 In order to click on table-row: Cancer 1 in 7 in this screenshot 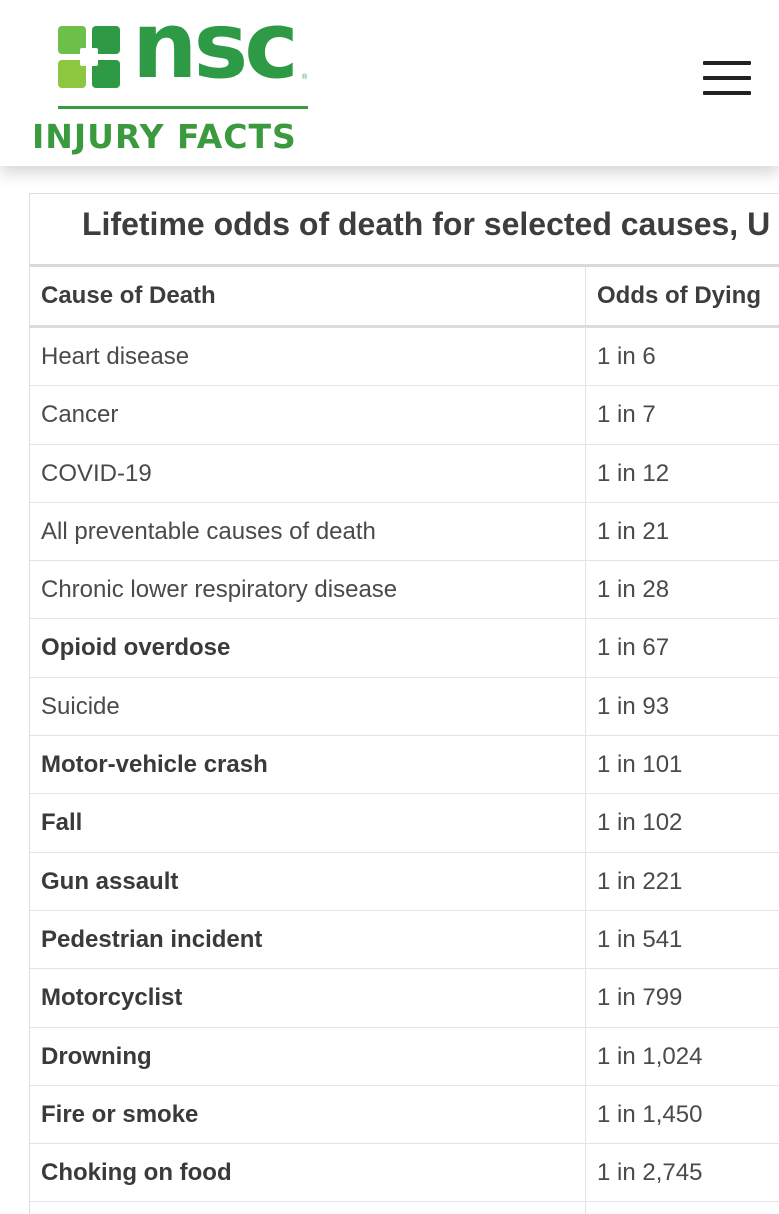, I will do `click(404, 415)`.